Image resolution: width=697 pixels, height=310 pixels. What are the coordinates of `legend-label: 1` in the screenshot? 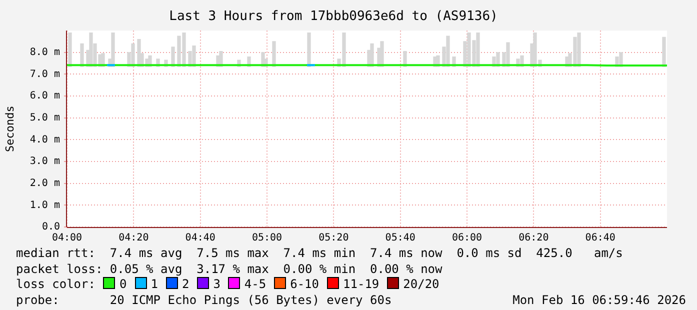 It's located at (154, 284).